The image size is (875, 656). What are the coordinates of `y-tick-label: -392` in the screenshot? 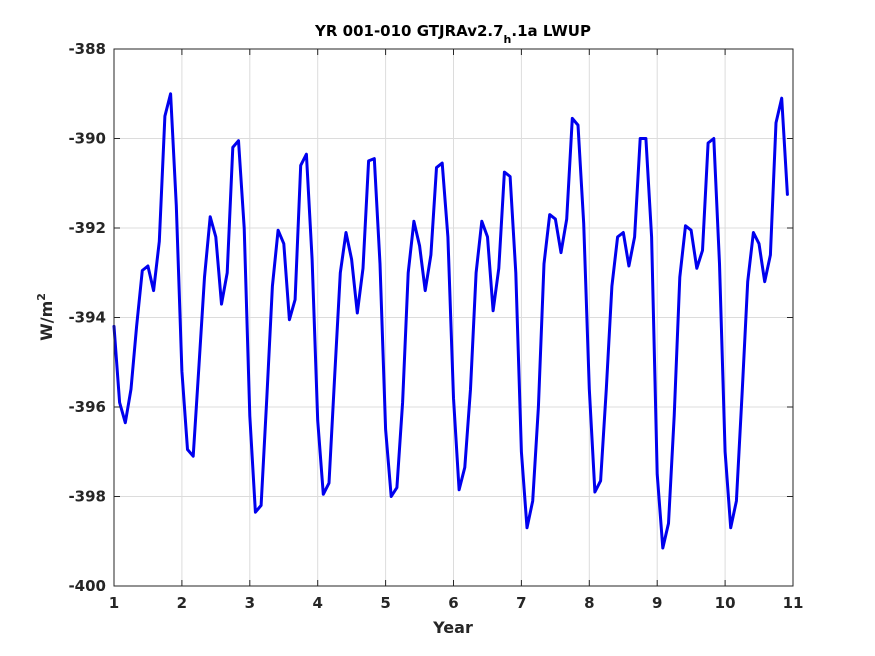 It's located at (87, 228).